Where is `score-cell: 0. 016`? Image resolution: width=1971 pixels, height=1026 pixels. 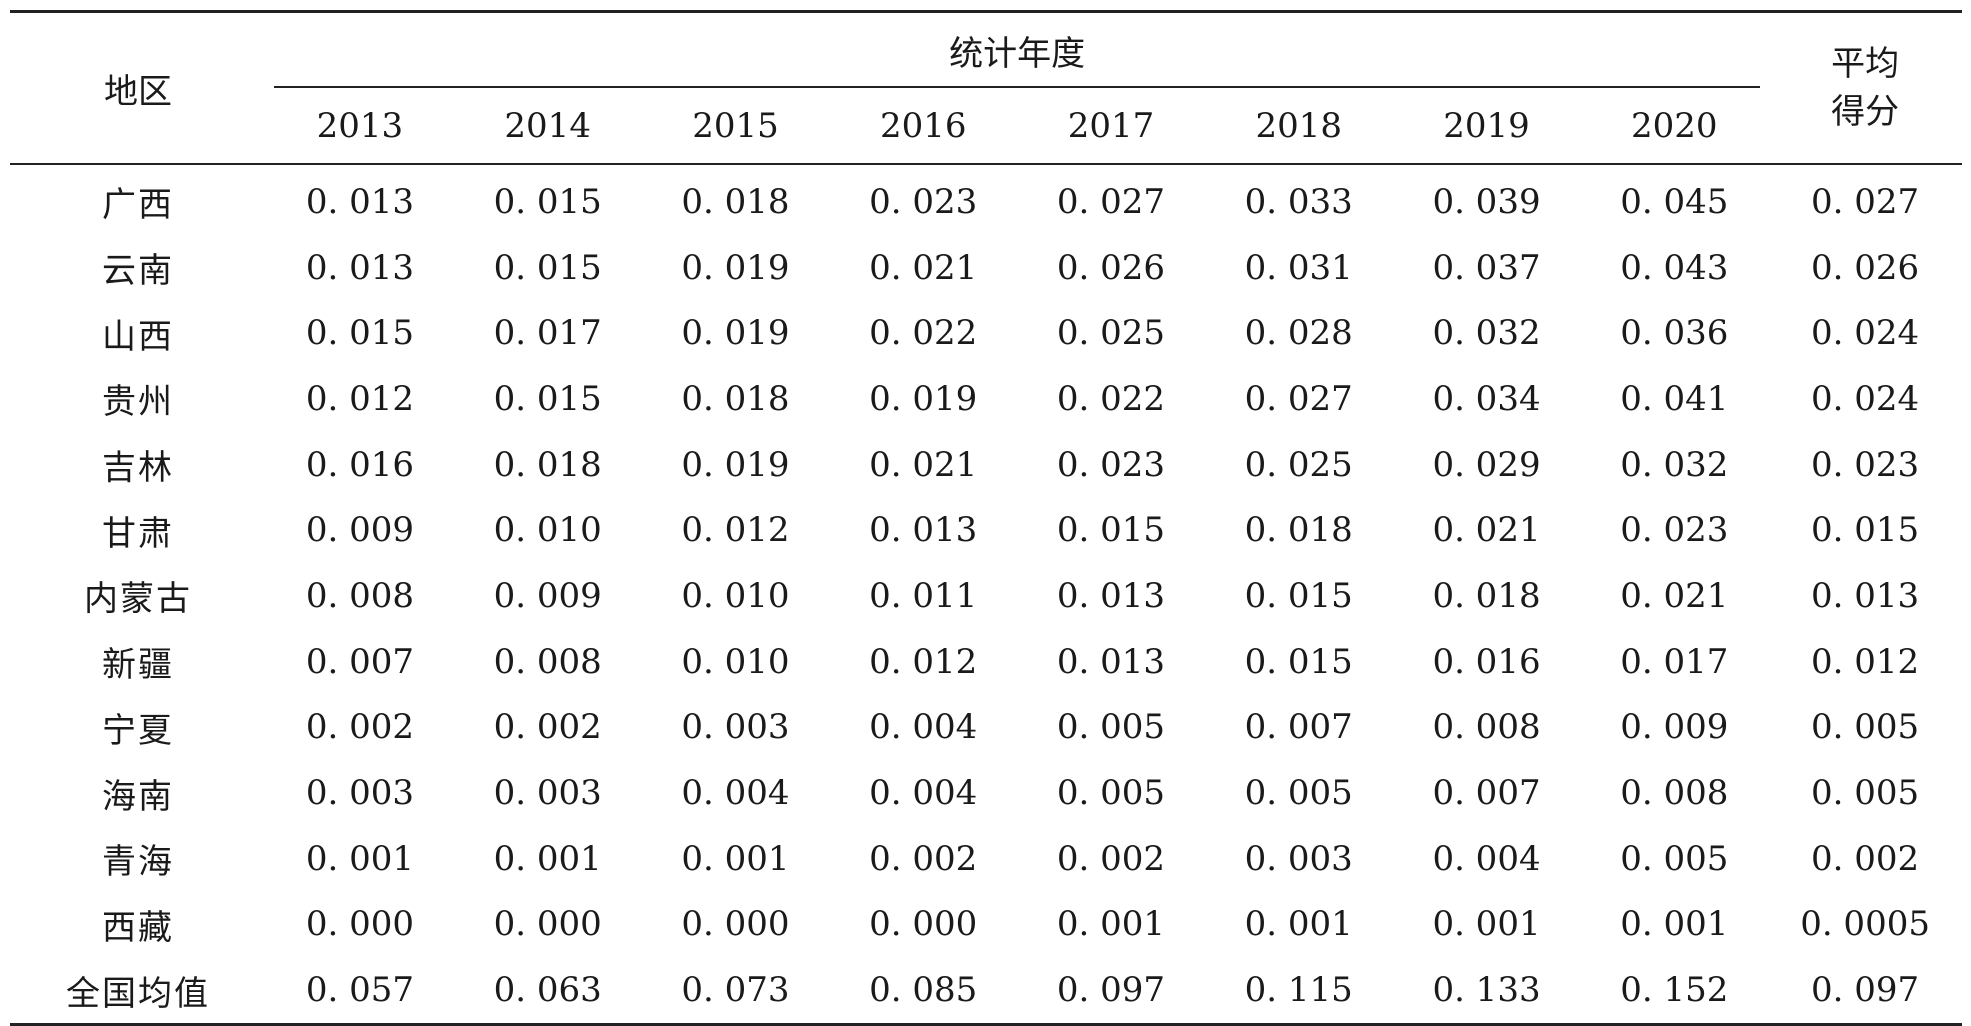
score-cell: 0. 016 is located at coordinates (359, 464).